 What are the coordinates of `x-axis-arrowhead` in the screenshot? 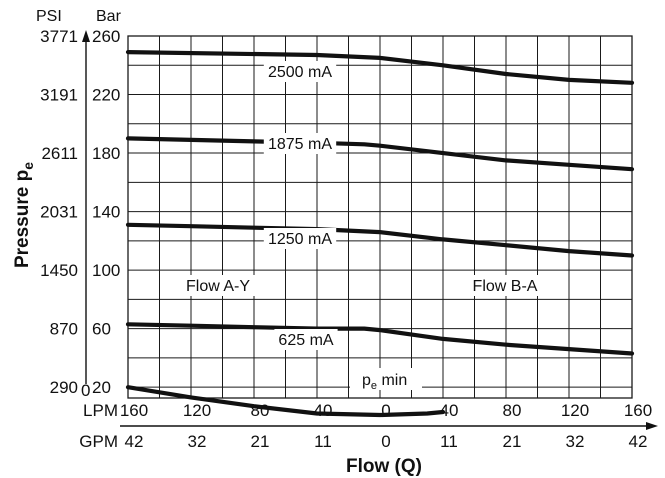 It's located at (652, 426).